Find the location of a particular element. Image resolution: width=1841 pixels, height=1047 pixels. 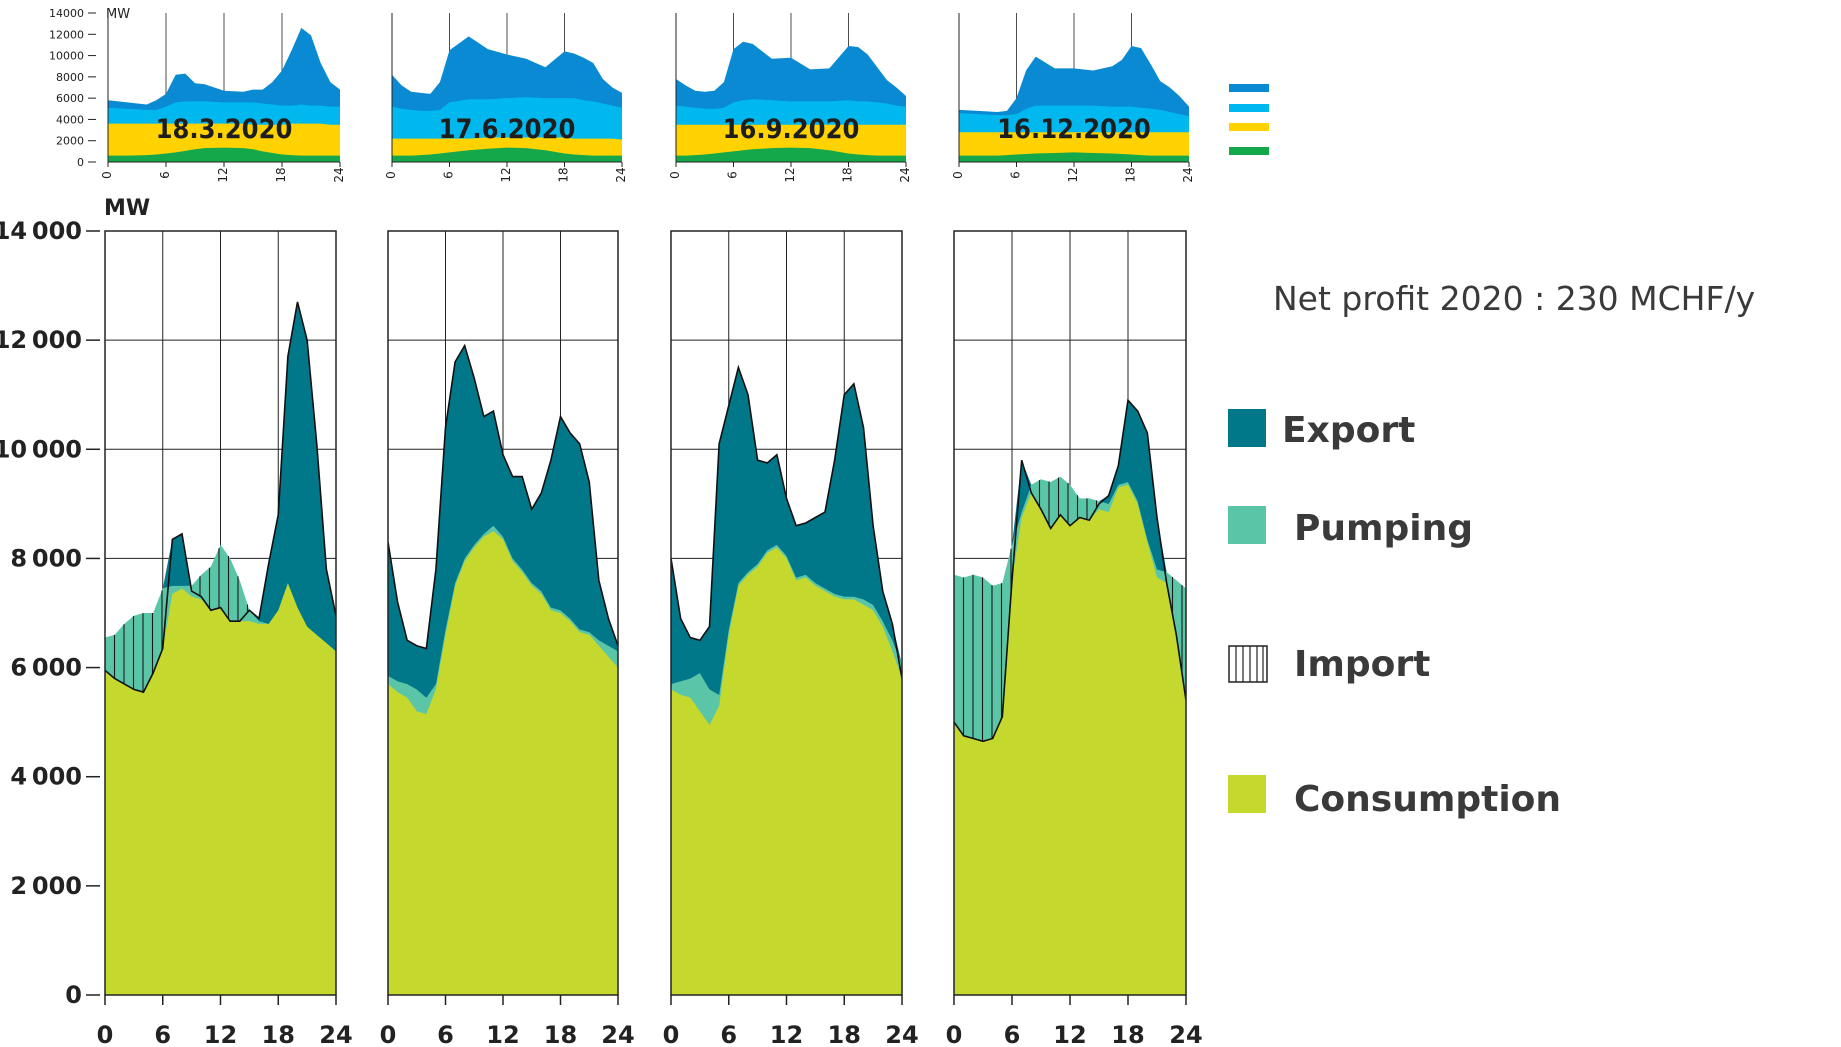

top-panel-4: 0 6 12 18 24 16.12.2020 is located at coordinates (1073, 98).